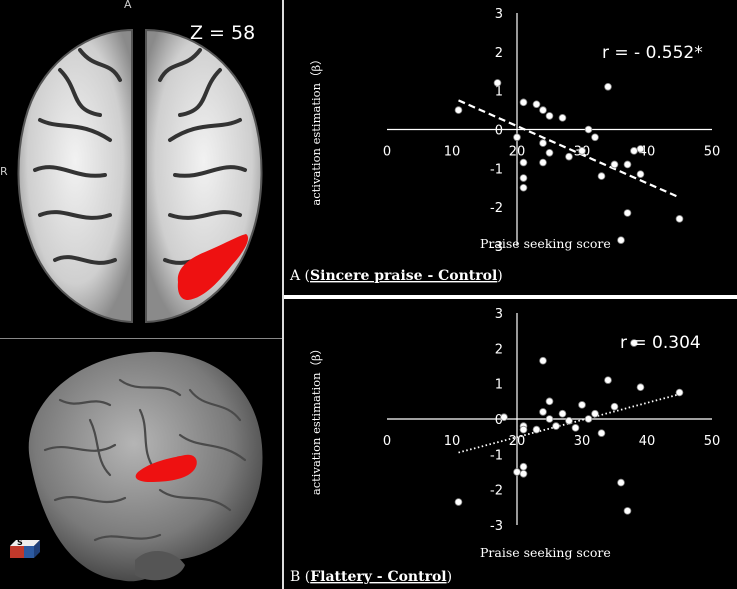  Describe the element at coordinates (299, 276) in the screenshot. I see `panel-letter: A (` at that location.